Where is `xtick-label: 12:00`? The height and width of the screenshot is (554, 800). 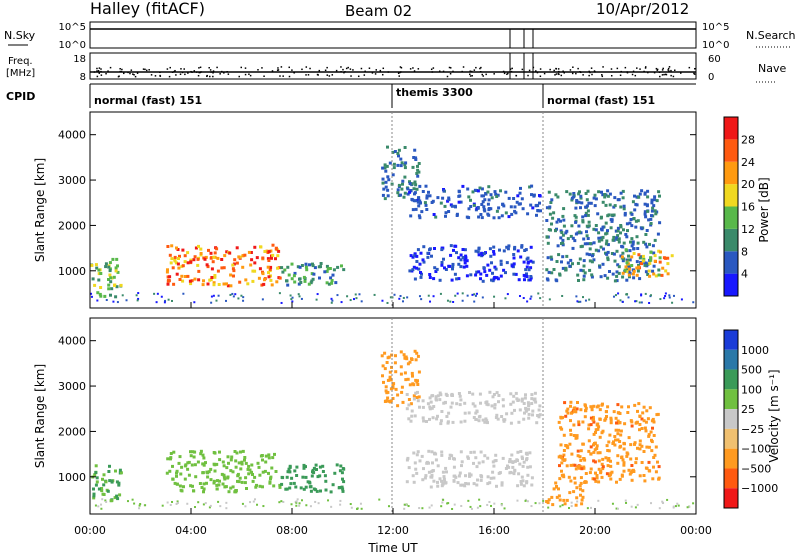 xtick-label: 12:00 is located at coordinates (393, 530).